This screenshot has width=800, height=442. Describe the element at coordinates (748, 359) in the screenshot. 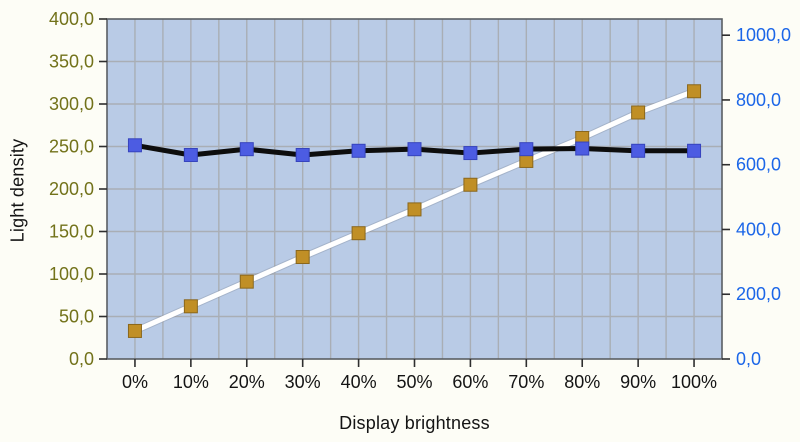

I see `right-axis-tick-label: 0,0` at that location.